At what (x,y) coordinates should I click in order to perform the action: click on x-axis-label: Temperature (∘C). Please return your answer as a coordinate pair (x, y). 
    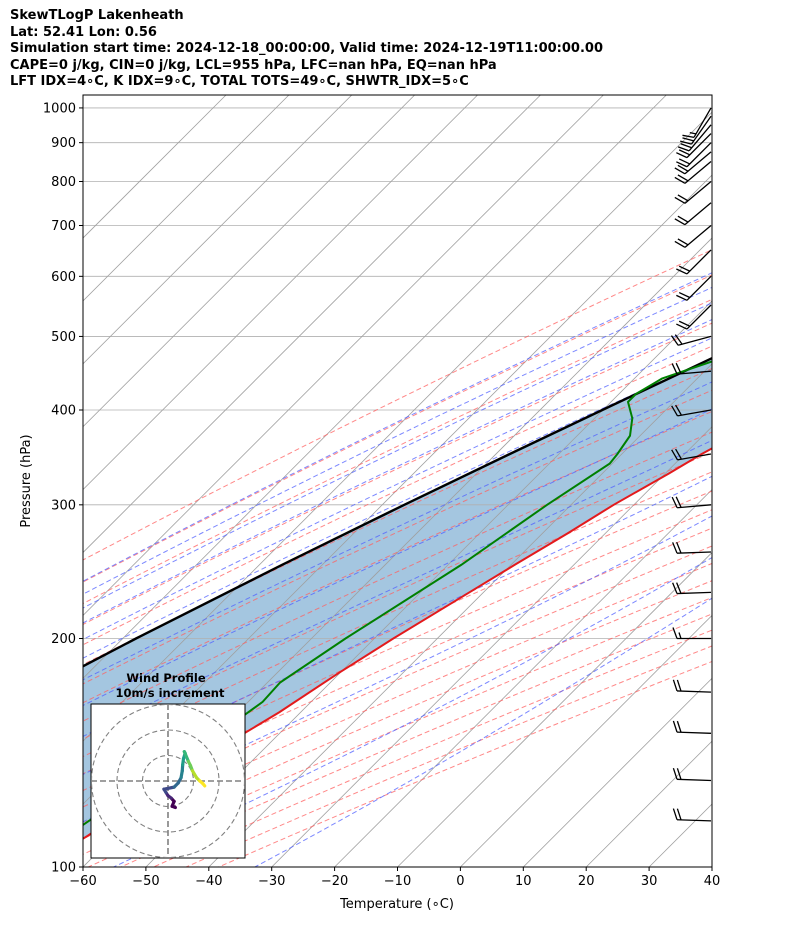
    Looking at the image, I should click on (396, 904).